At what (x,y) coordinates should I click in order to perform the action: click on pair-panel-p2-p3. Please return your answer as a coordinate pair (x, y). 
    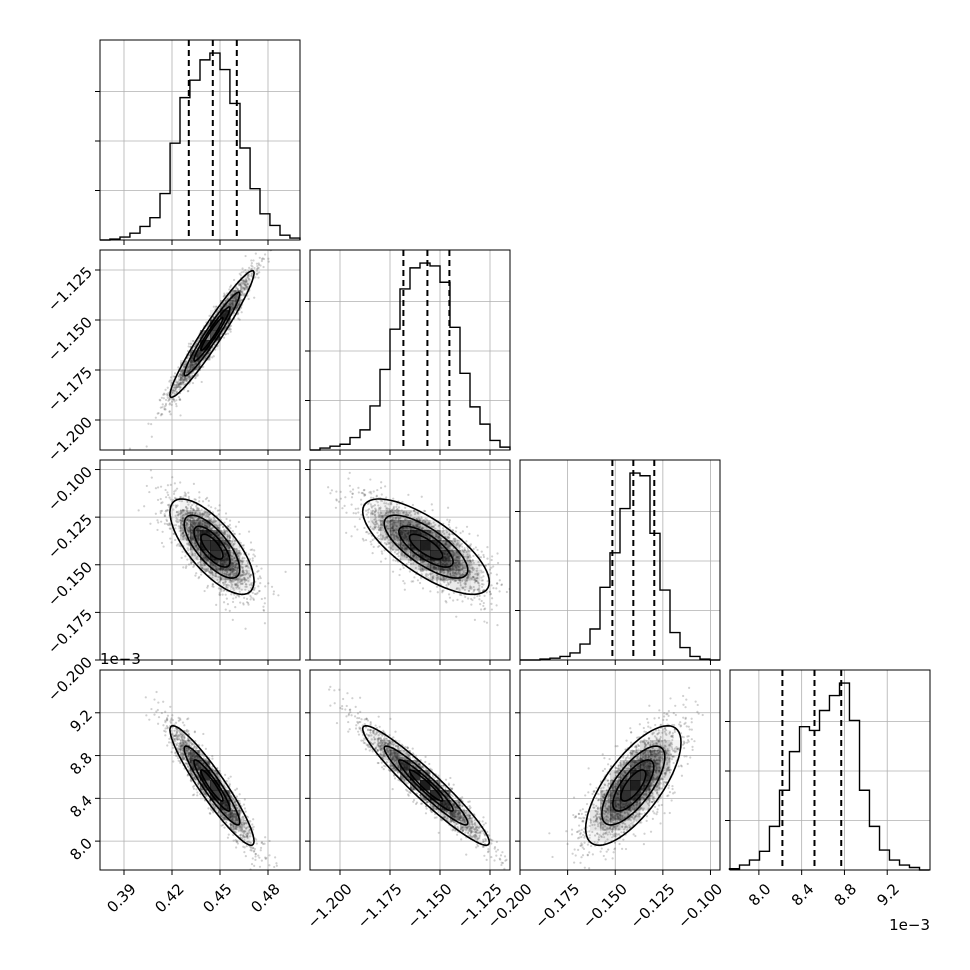
    Looking at the image, I should click on (410, 560).